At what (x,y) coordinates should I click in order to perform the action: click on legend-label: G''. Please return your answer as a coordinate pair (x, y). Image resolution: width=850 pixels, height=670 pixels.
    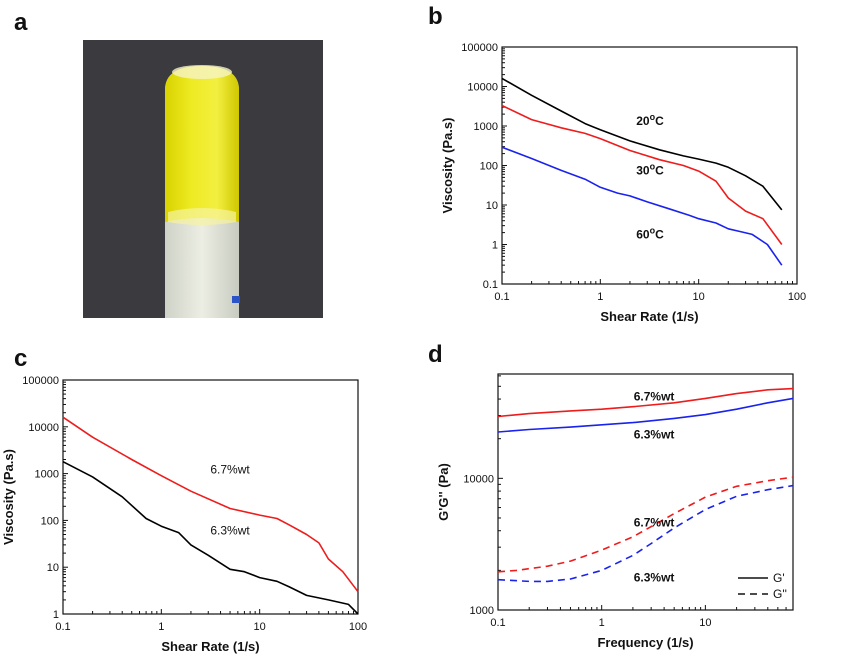
    Looking at the image, I should click on (780, 594).